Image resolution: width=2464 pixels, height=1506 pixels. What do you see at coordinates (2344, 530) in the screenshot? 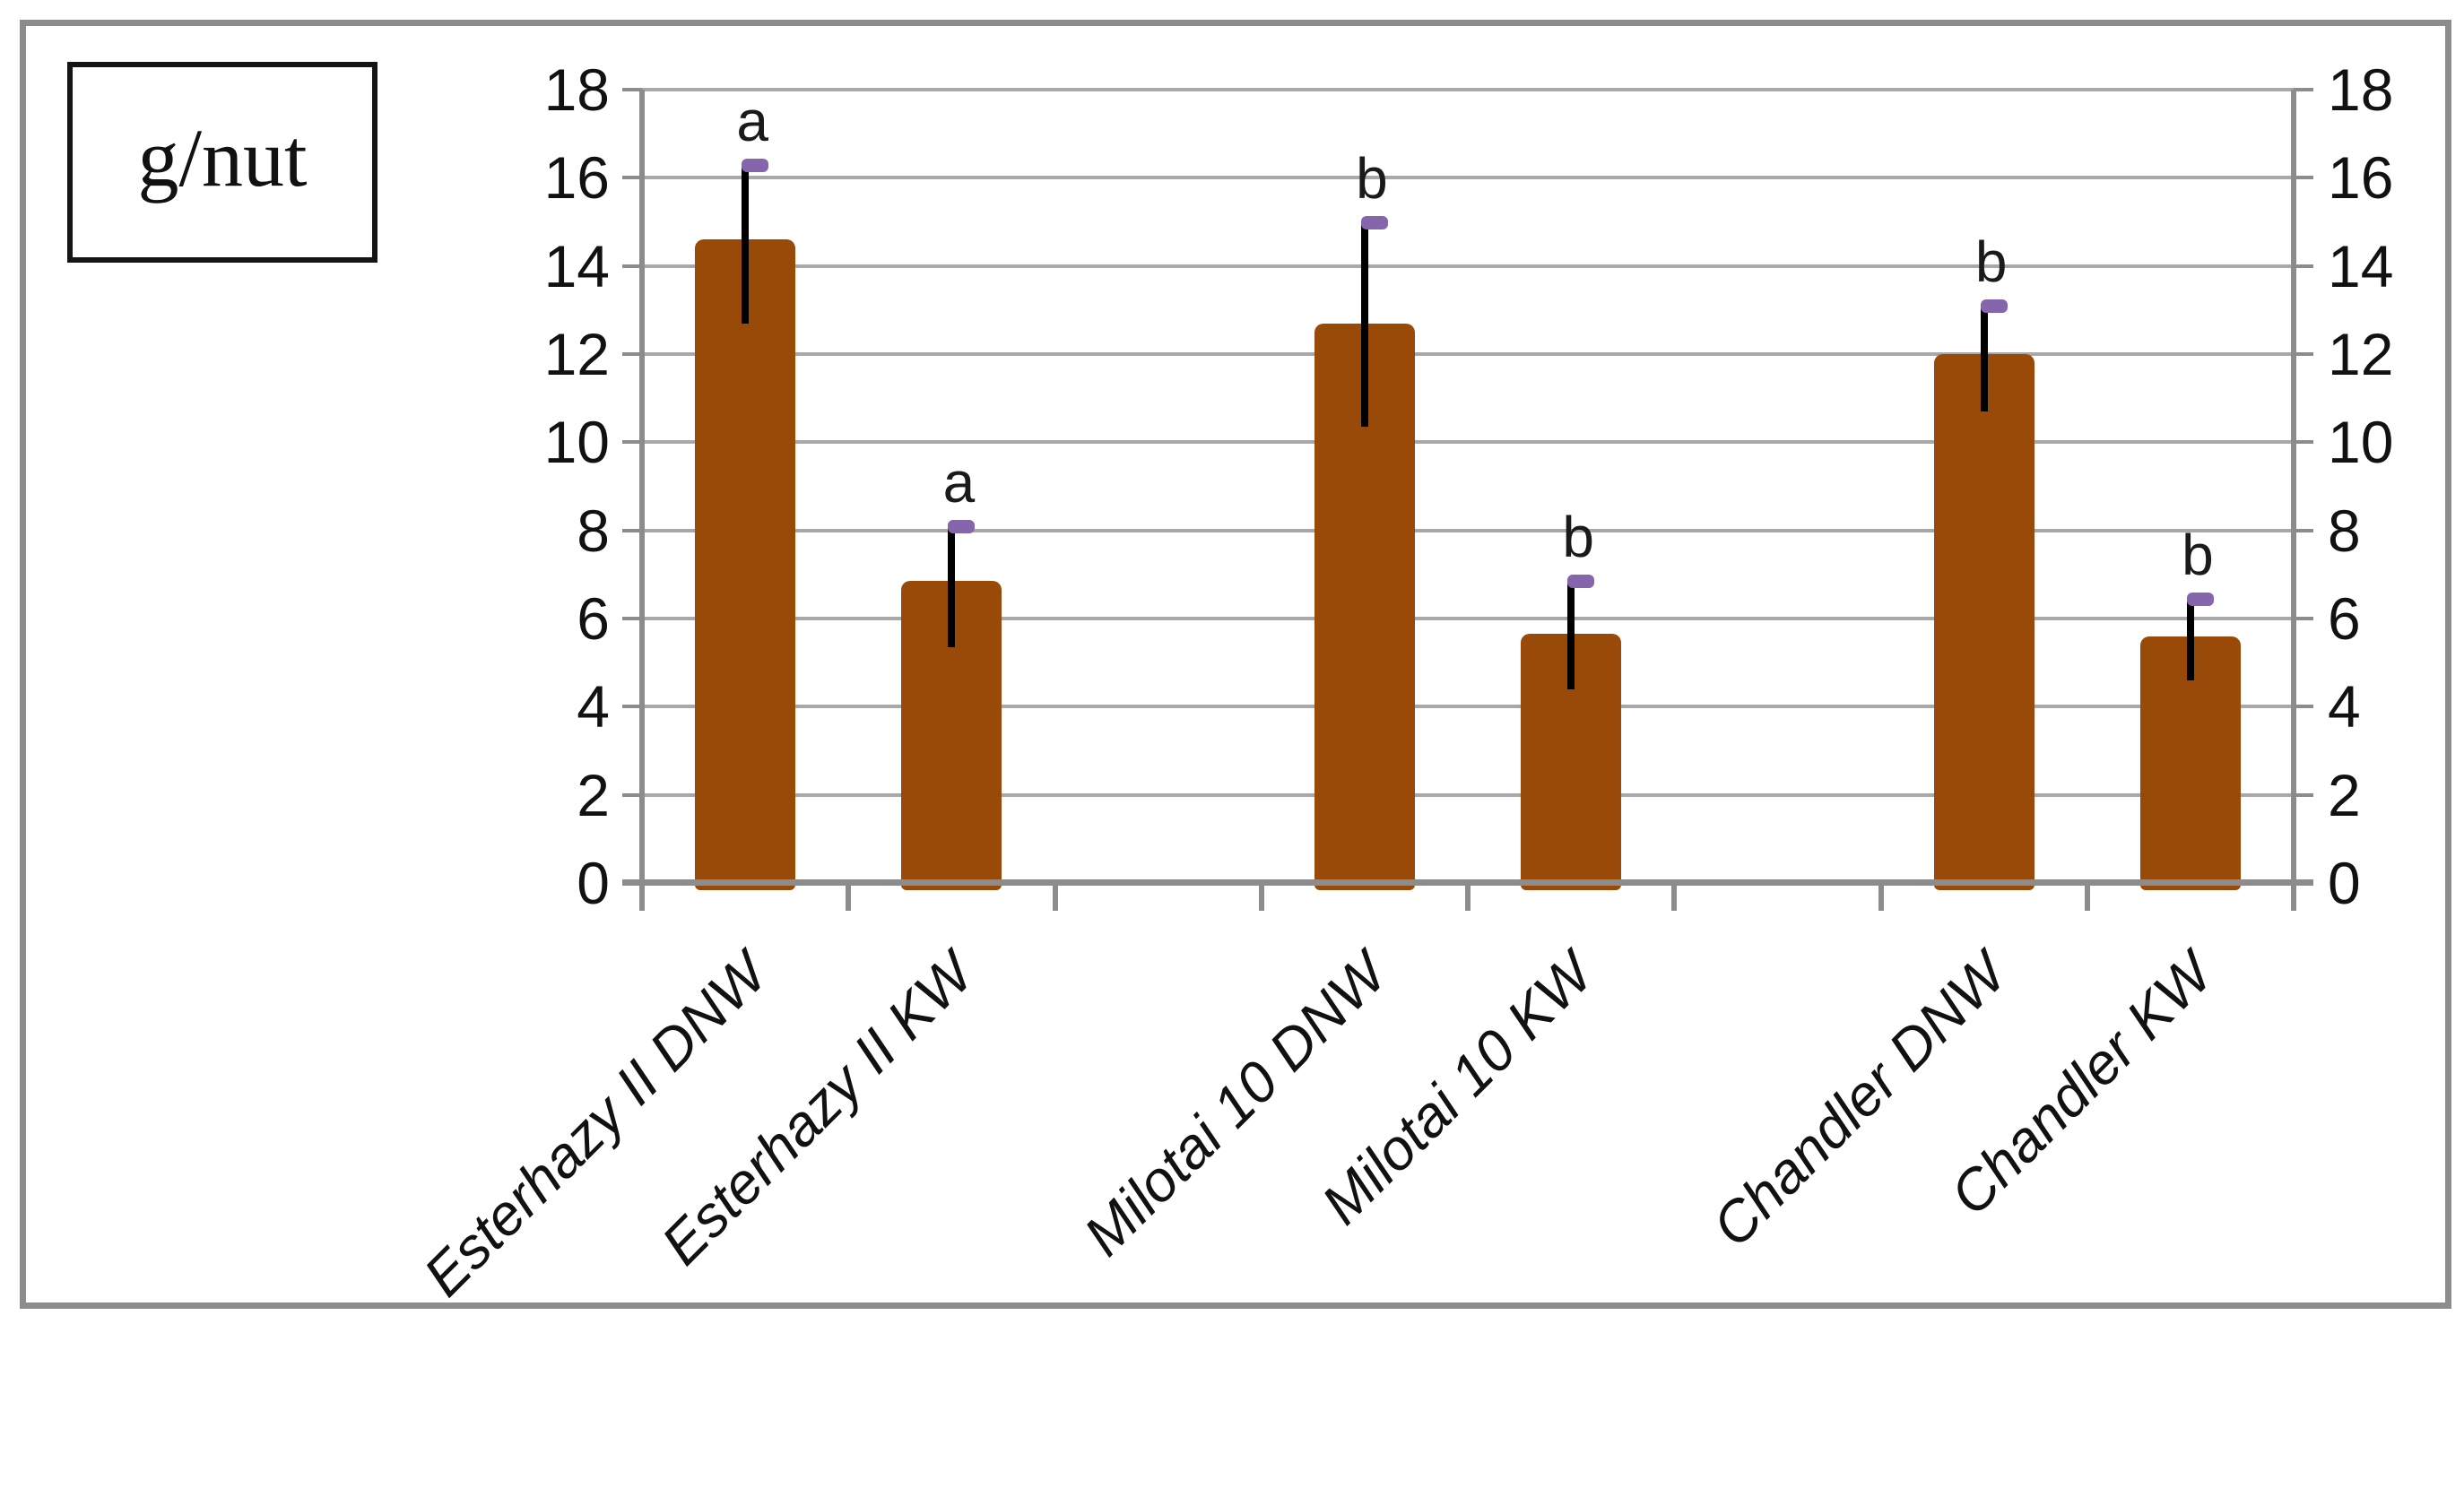
I see `y-tick-label-right: 8` at bounding box center [2344, 530].